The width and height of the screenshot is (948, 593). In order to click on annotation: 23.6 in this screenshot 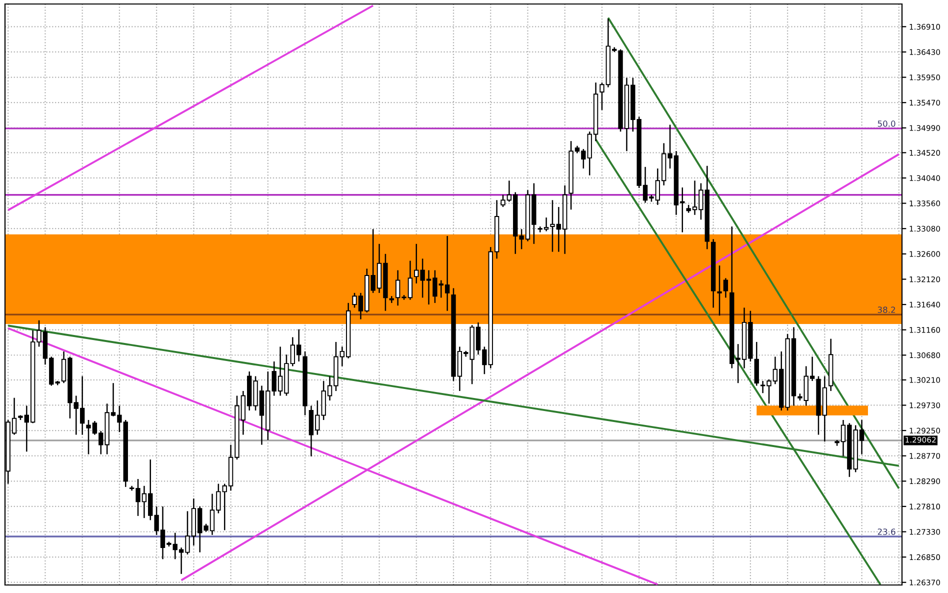, I will do `click(887, 531)`.